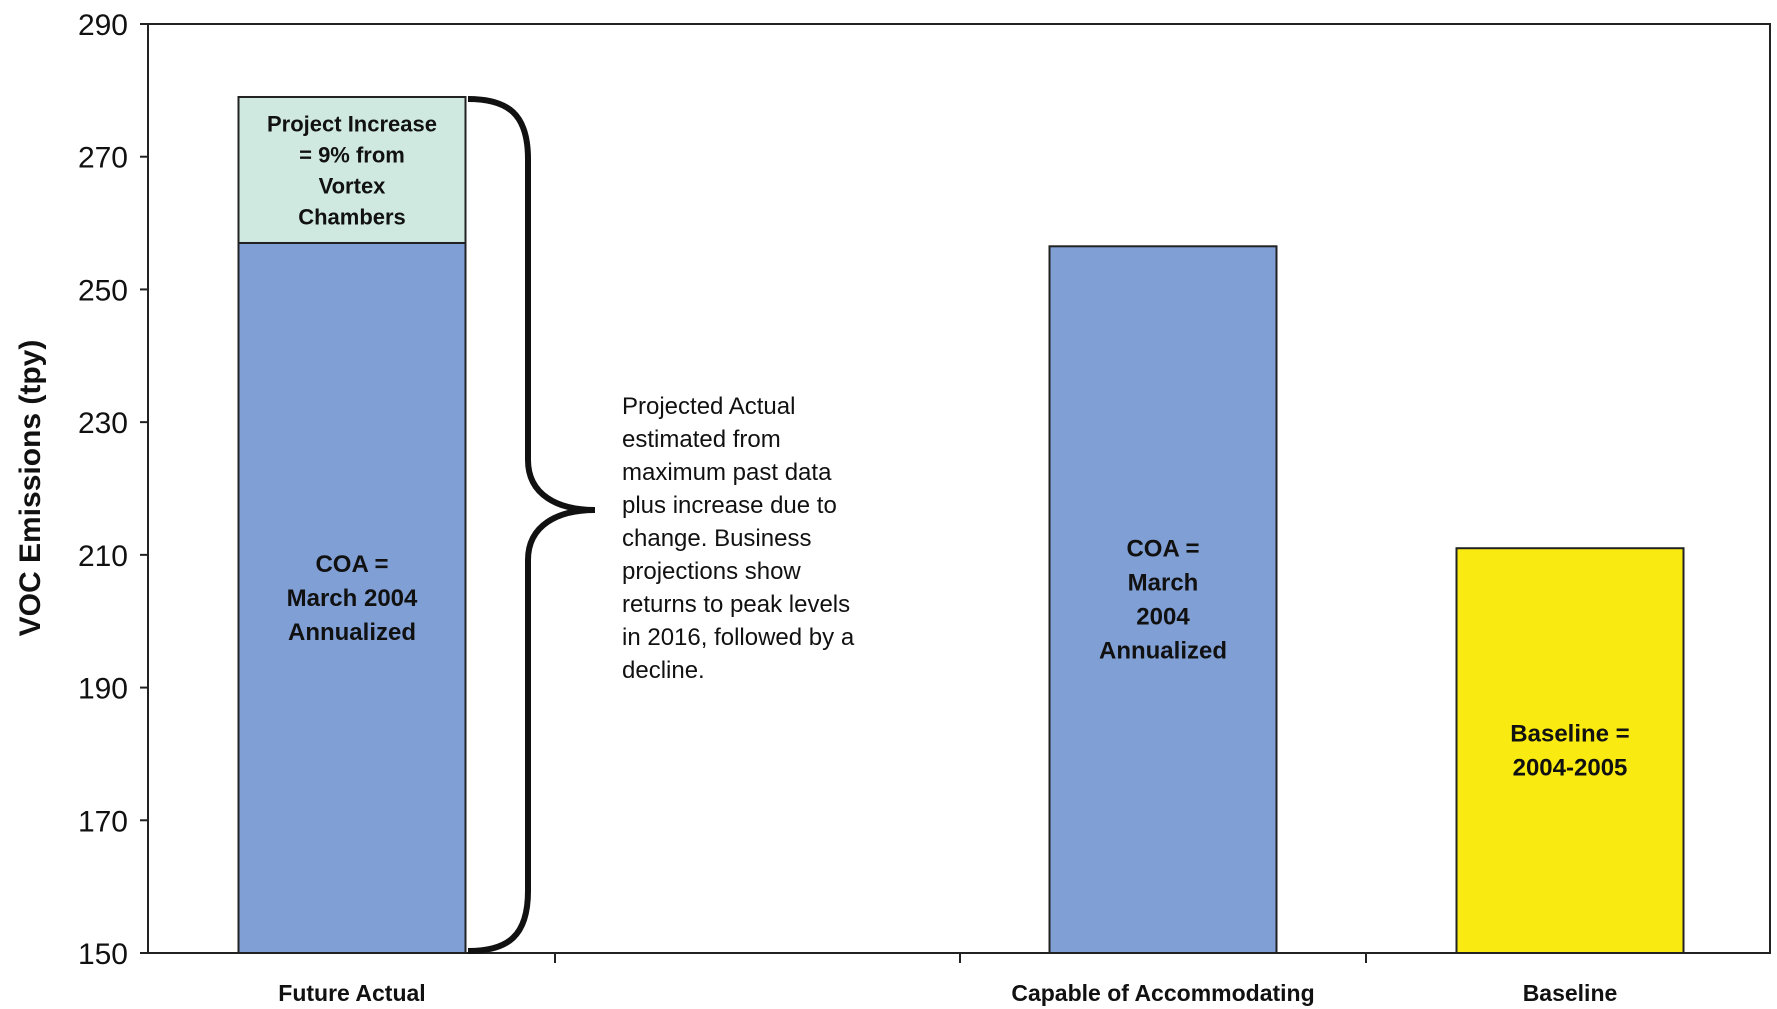  What do you see at coordinates (352, 216) in the screenshot?
I see `bar-label-line: Chambers` at bounding box center [352, 216].